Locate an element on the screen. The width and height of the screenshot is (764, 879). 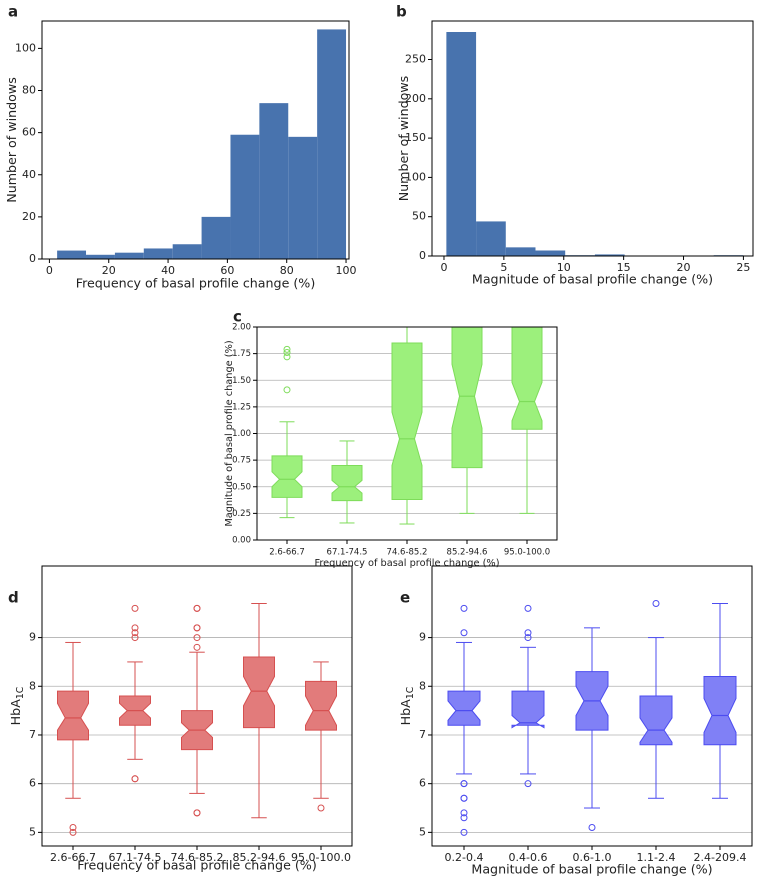
x-tick-label: 15 is located at coordinates (624, 267).